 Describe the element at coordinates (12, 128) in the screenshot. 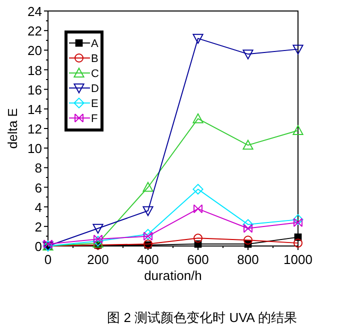

I see `y-axis-title: delta E` at that location.